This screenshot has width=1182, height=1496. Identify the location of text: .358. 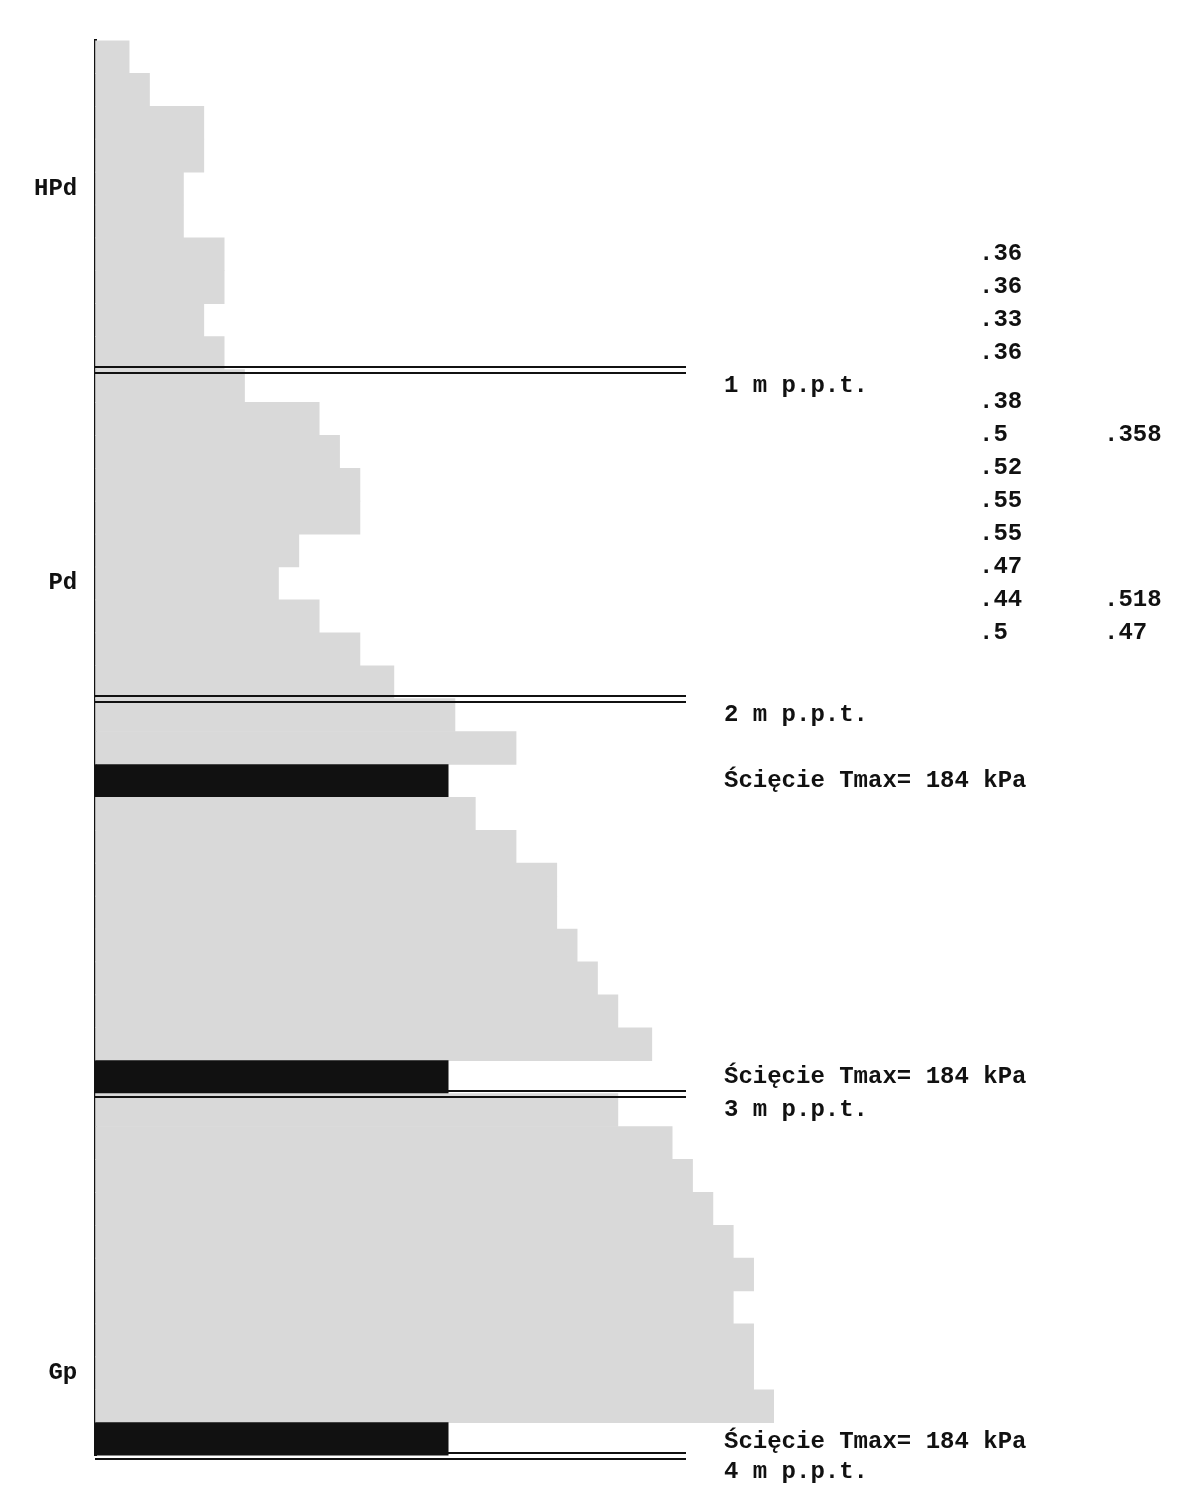
(1133, 435).